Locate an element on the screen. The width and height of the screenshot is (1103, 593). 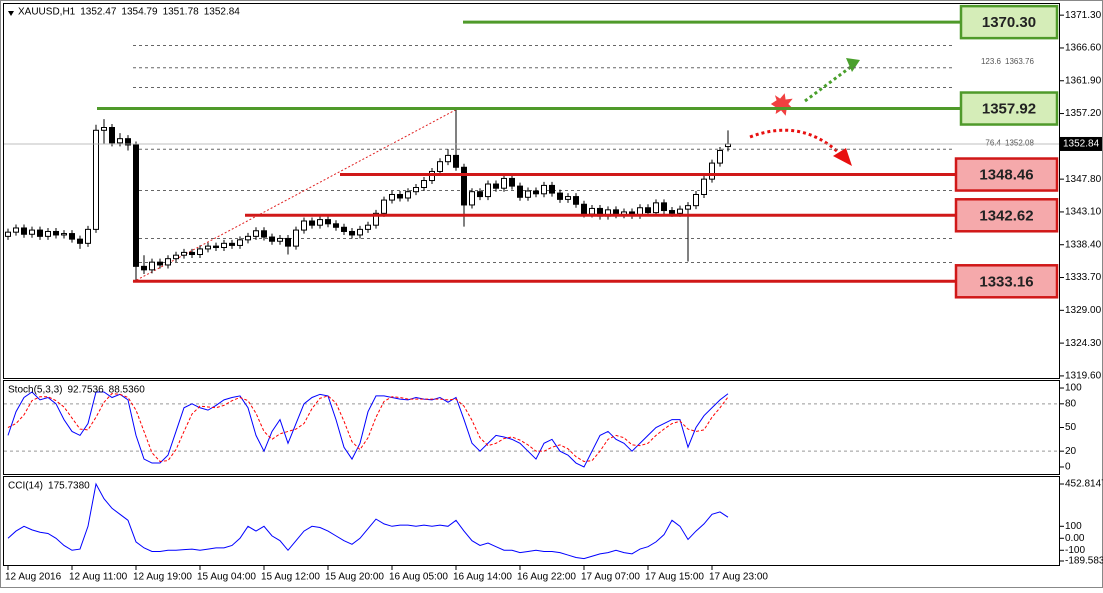
current-price-box is located at coordinates (1081, 143).